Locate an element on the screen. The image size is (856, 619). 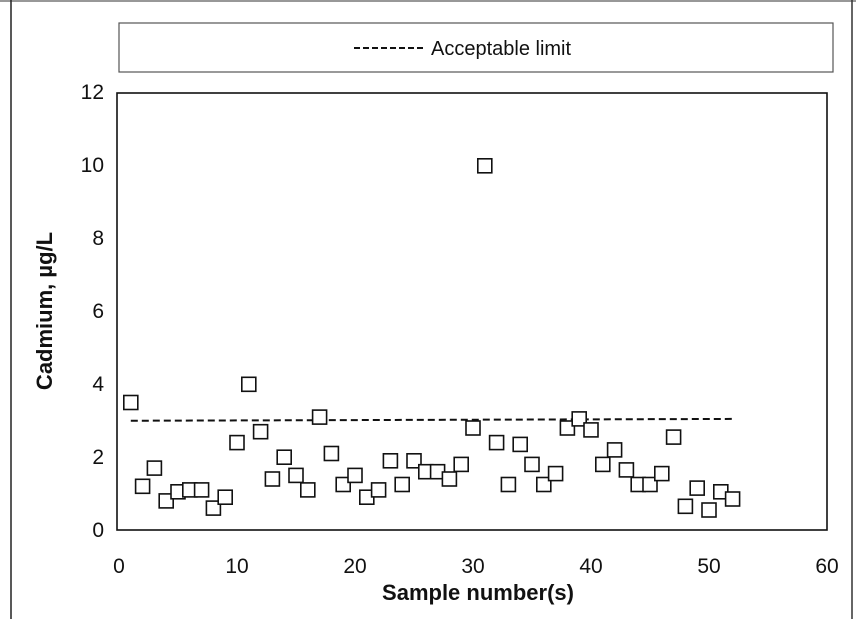
x-tick-label: 0 is located at coordinates (119, 566).